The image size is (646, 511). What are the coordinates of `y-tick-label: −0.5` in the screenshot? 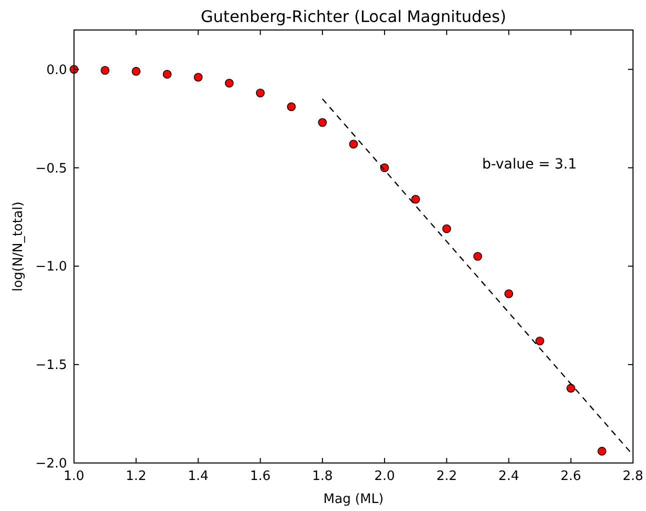 It's located at (51, 168).